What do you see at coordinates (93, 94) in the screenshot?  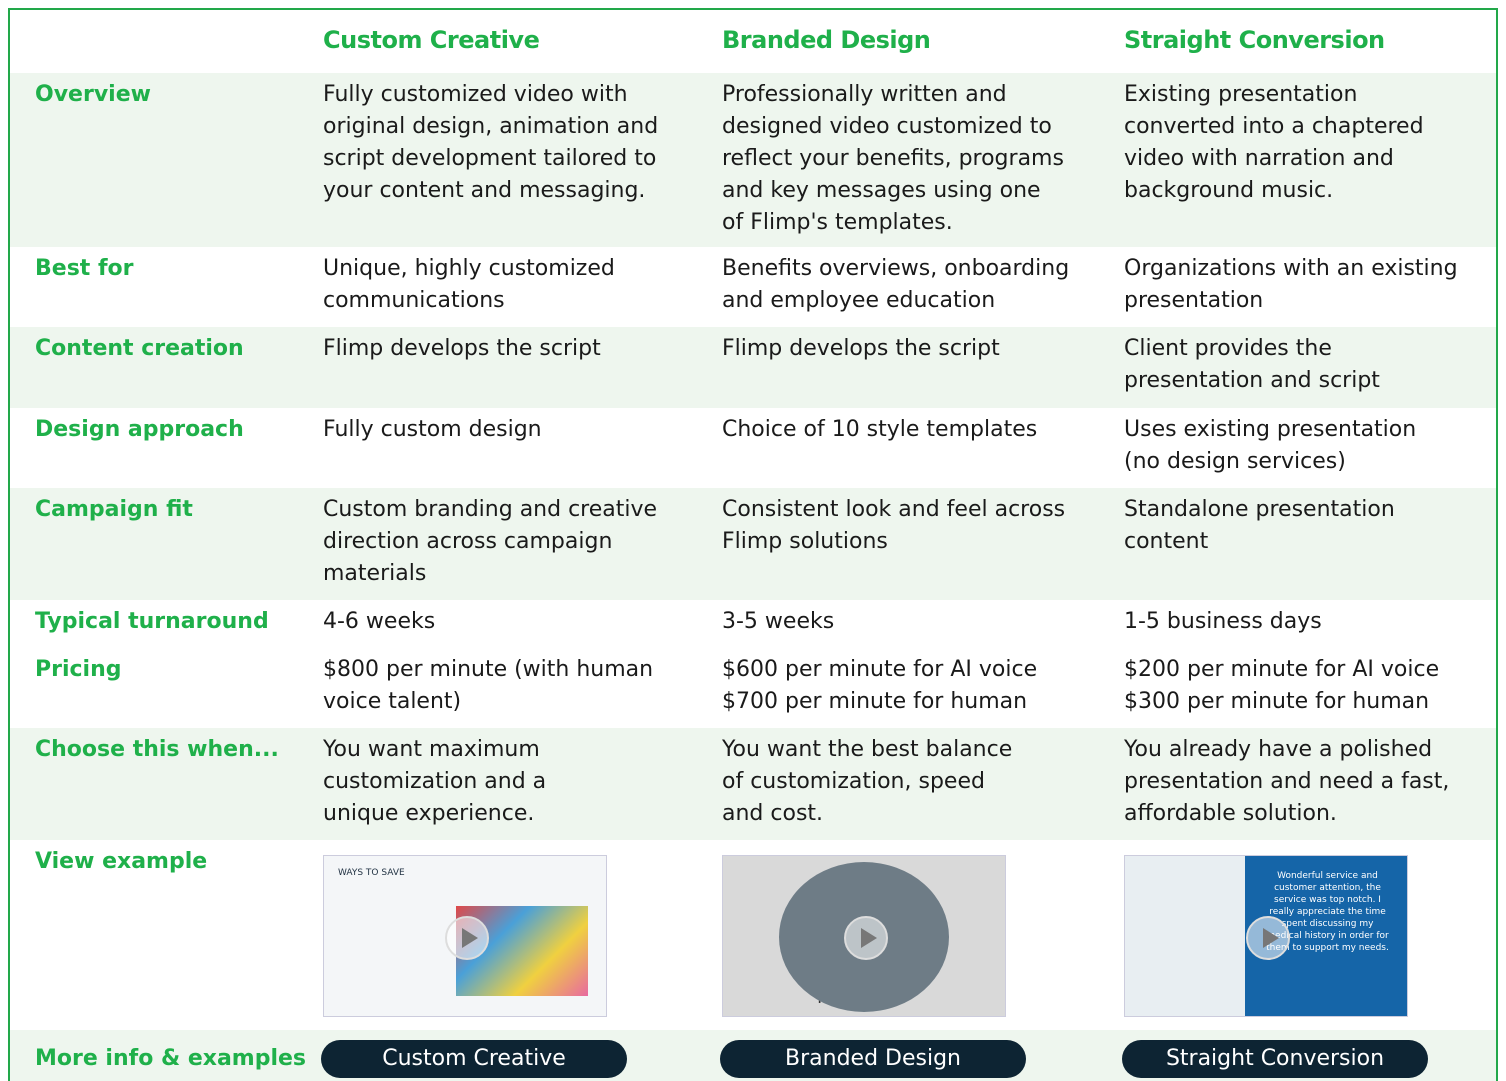 I see `row-label: Overview` at bounding box center [93, 94].